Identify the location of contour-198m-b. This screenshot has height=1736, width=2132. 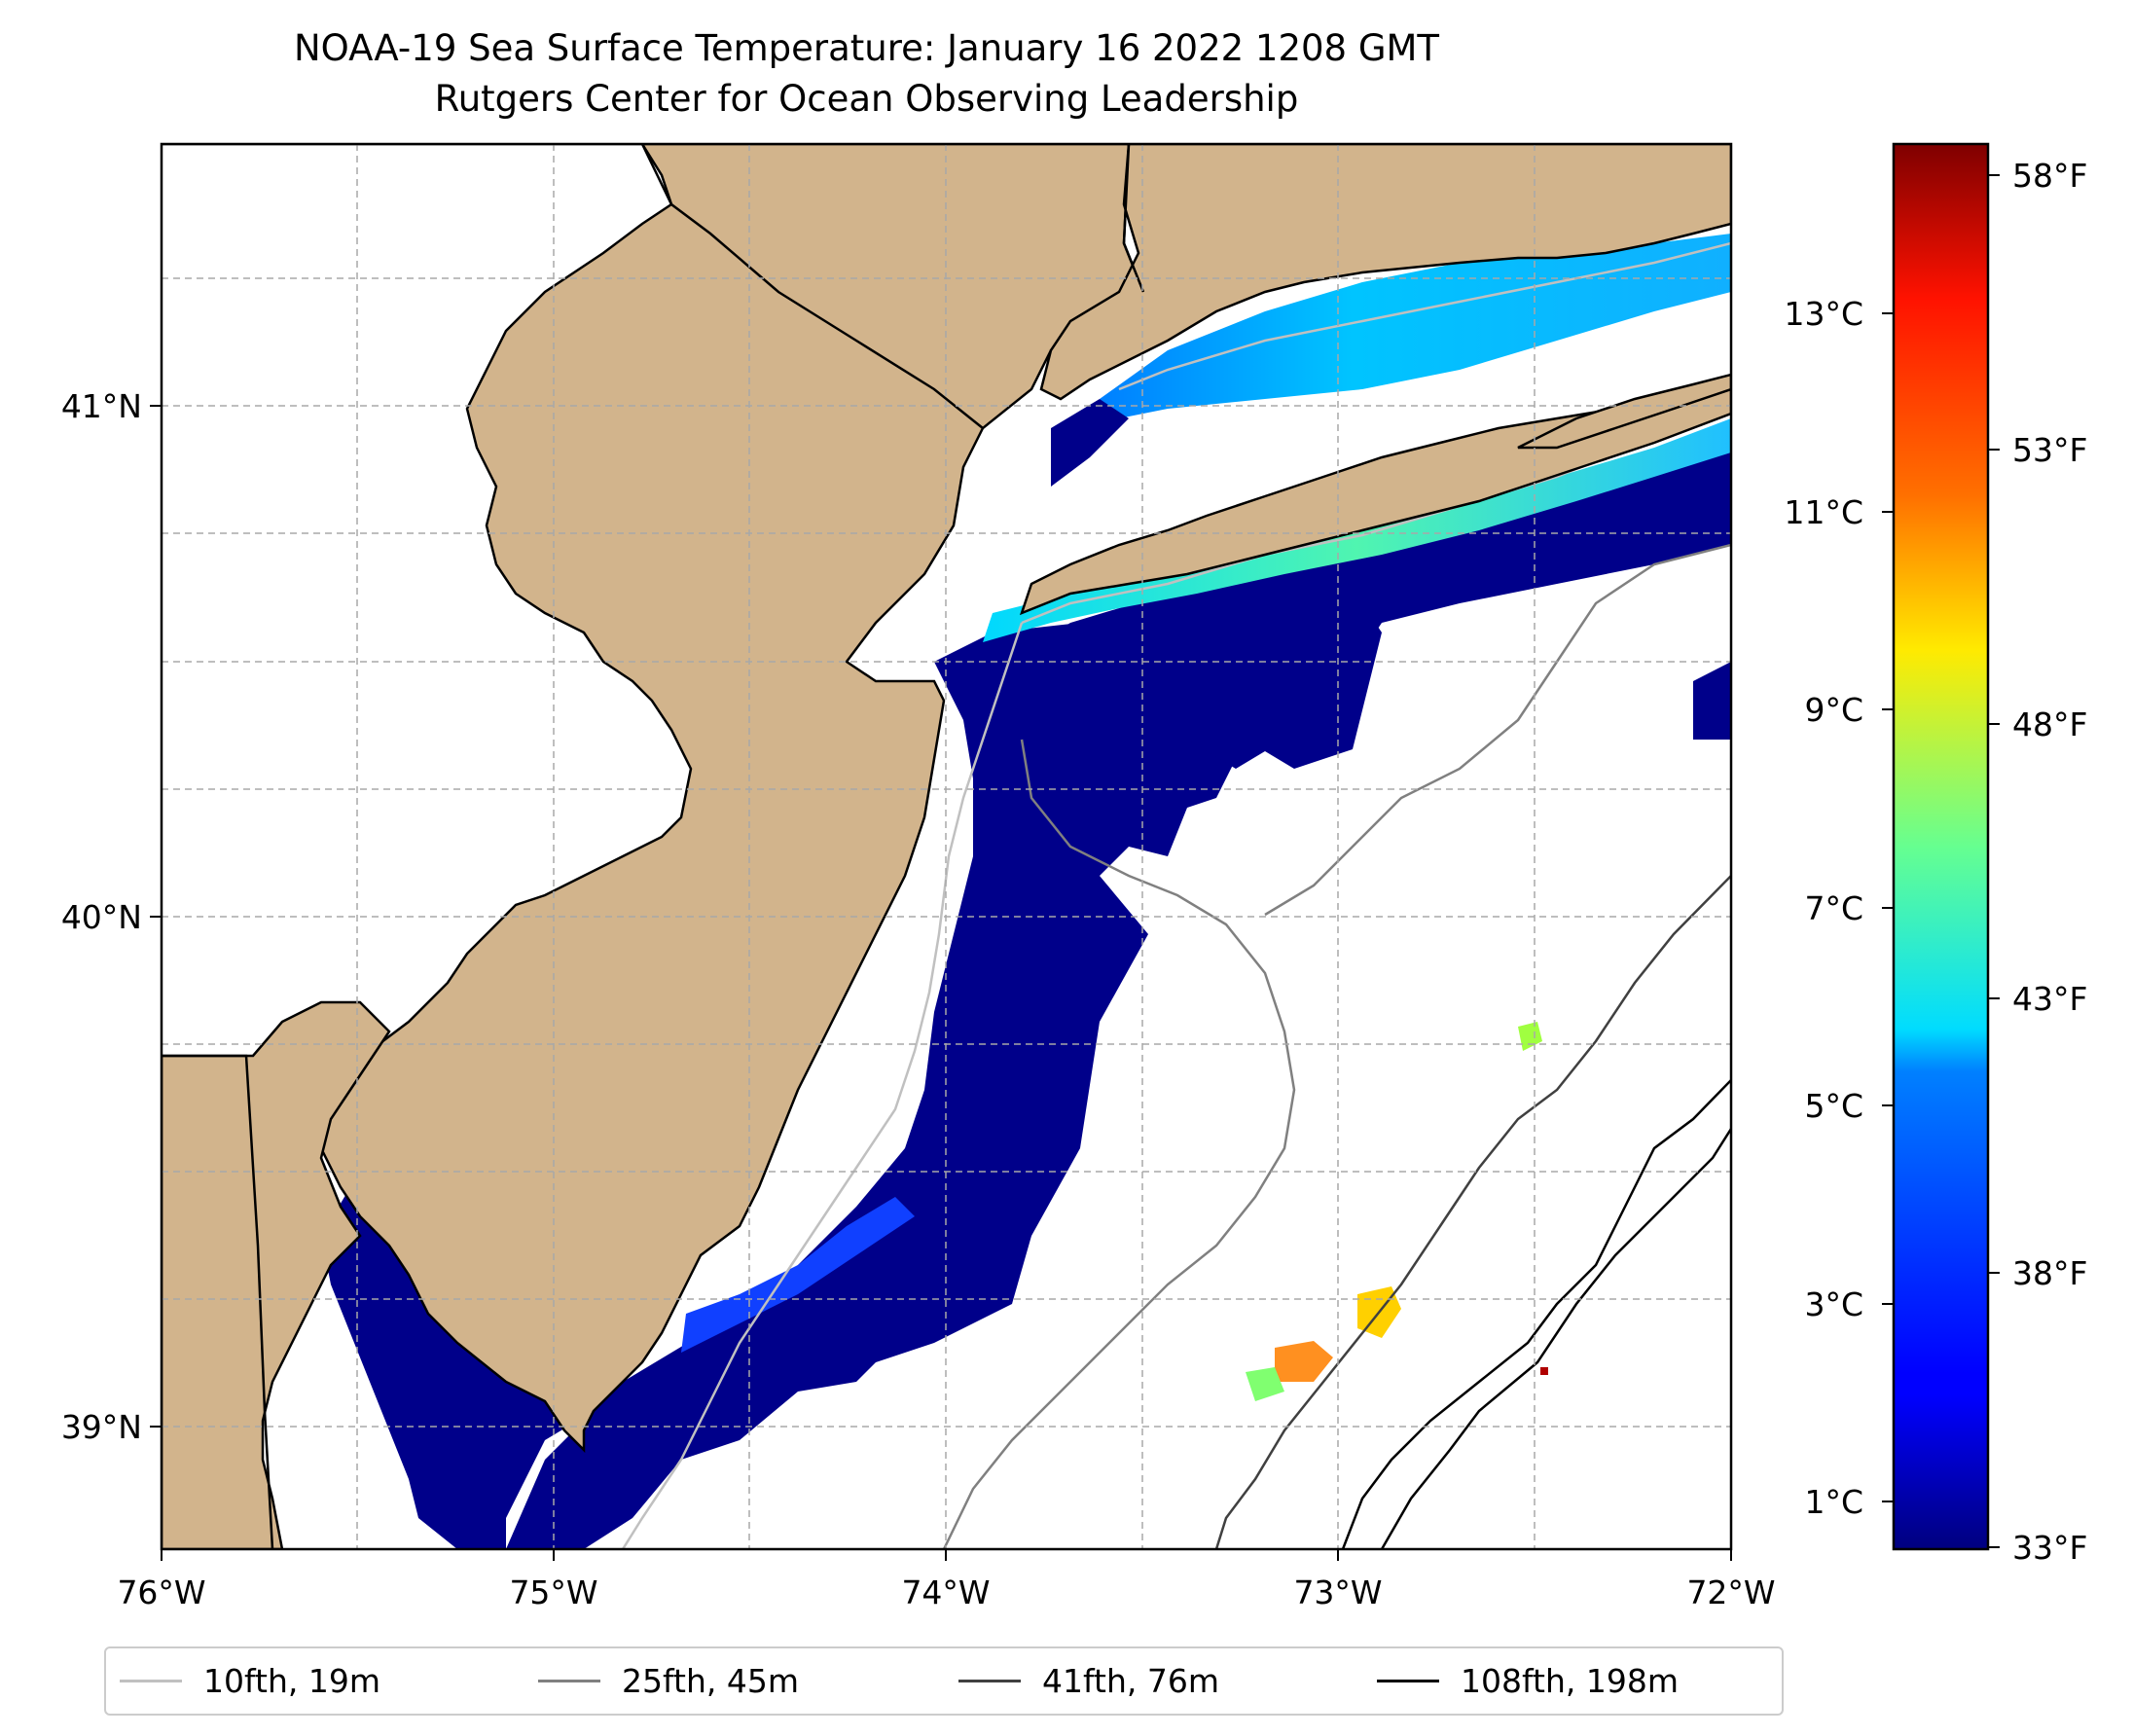
(1556, 1338).